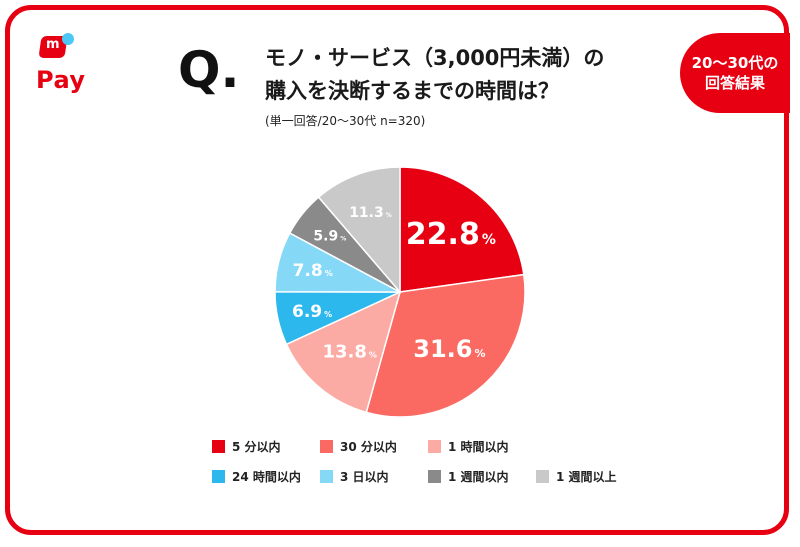  What do you see at coordinates (312, 312) in the screenshot?
I see `slice-value-label: 6.9%` at bounding box center [312, 312].